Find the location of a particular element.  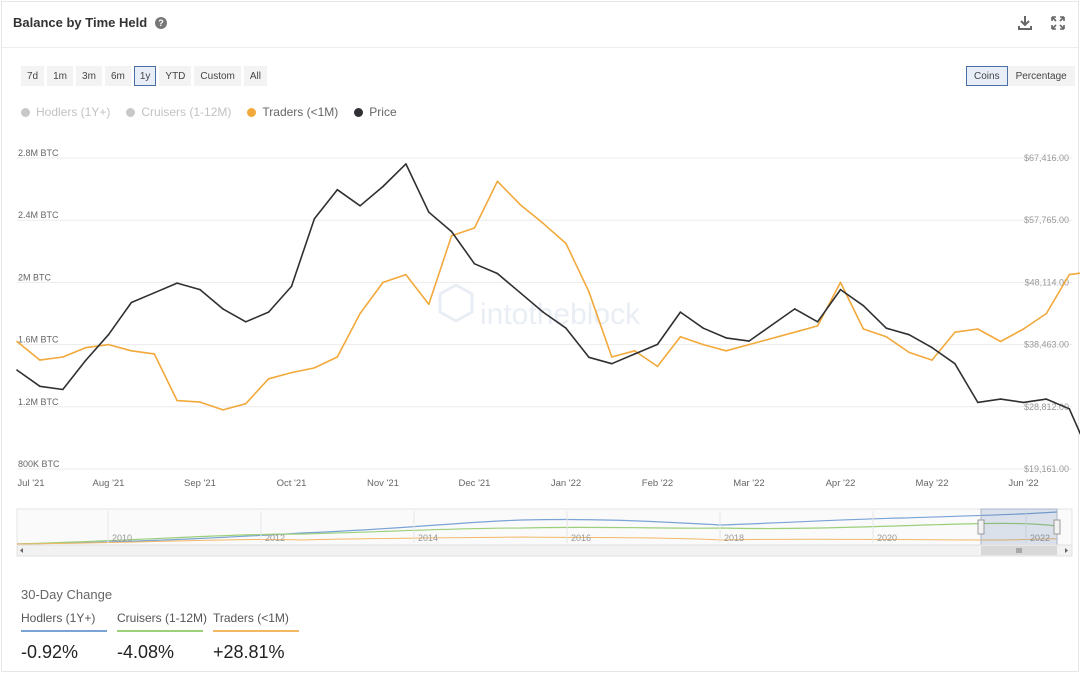

navigator-year-label: 2016 is located at coordinates (581, 538).